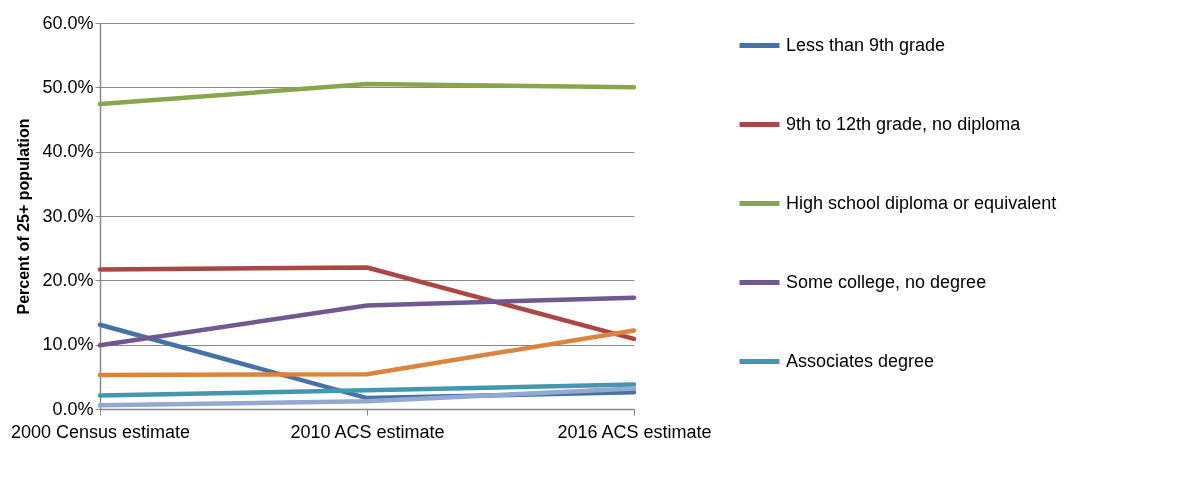 The height and width of the screenshot is (487, 1198). What do you see at coordinates (68, 344) in the screenshot?
I see `y-tick-label: 10.0%` at bounding box center [68, 344].